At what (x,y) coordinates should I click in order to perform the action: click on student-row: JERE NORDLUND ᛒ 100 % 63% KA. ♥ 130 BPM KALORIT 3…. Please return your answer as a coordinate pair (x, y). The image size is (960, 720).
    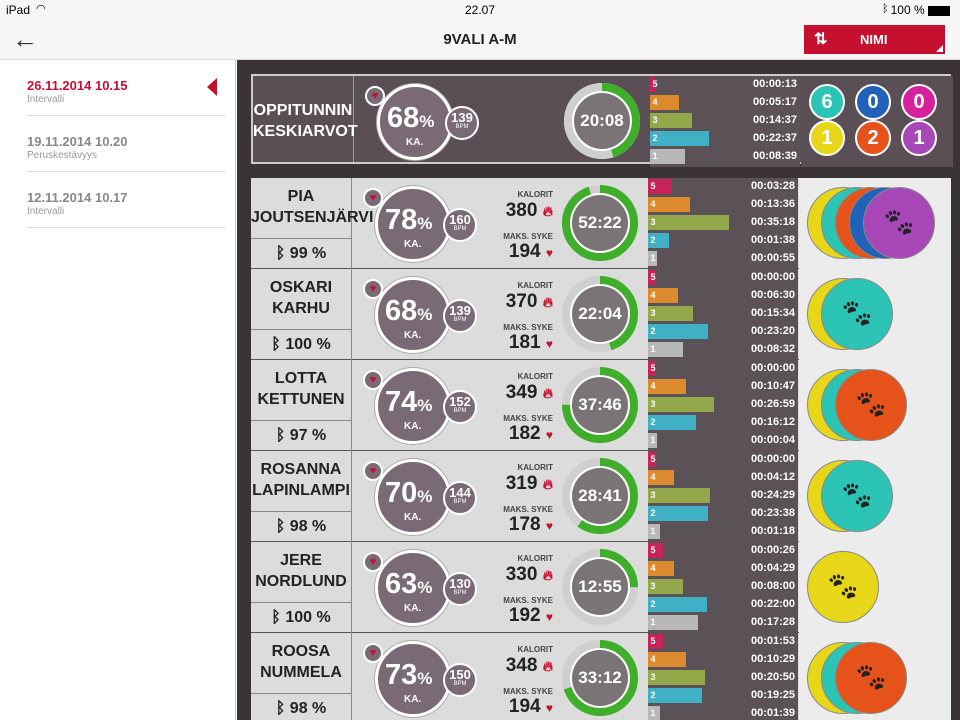
    Looking at the image, I should click on (601, 587).